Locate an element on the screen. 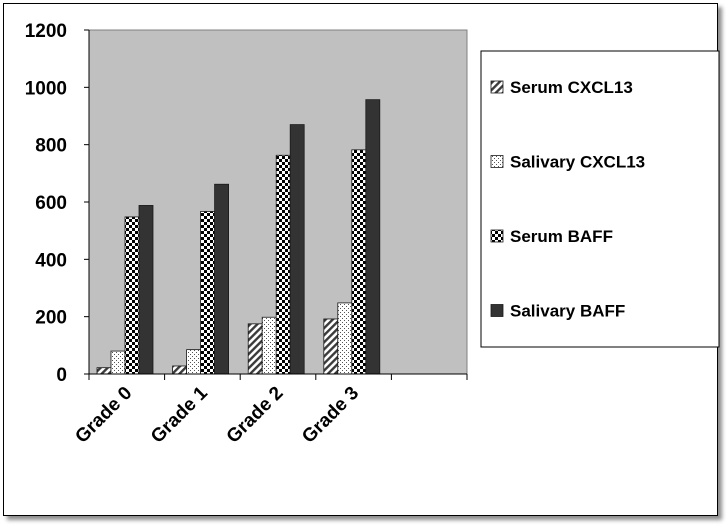  y-tick-label: 800 is located at coordinates (51, 146).